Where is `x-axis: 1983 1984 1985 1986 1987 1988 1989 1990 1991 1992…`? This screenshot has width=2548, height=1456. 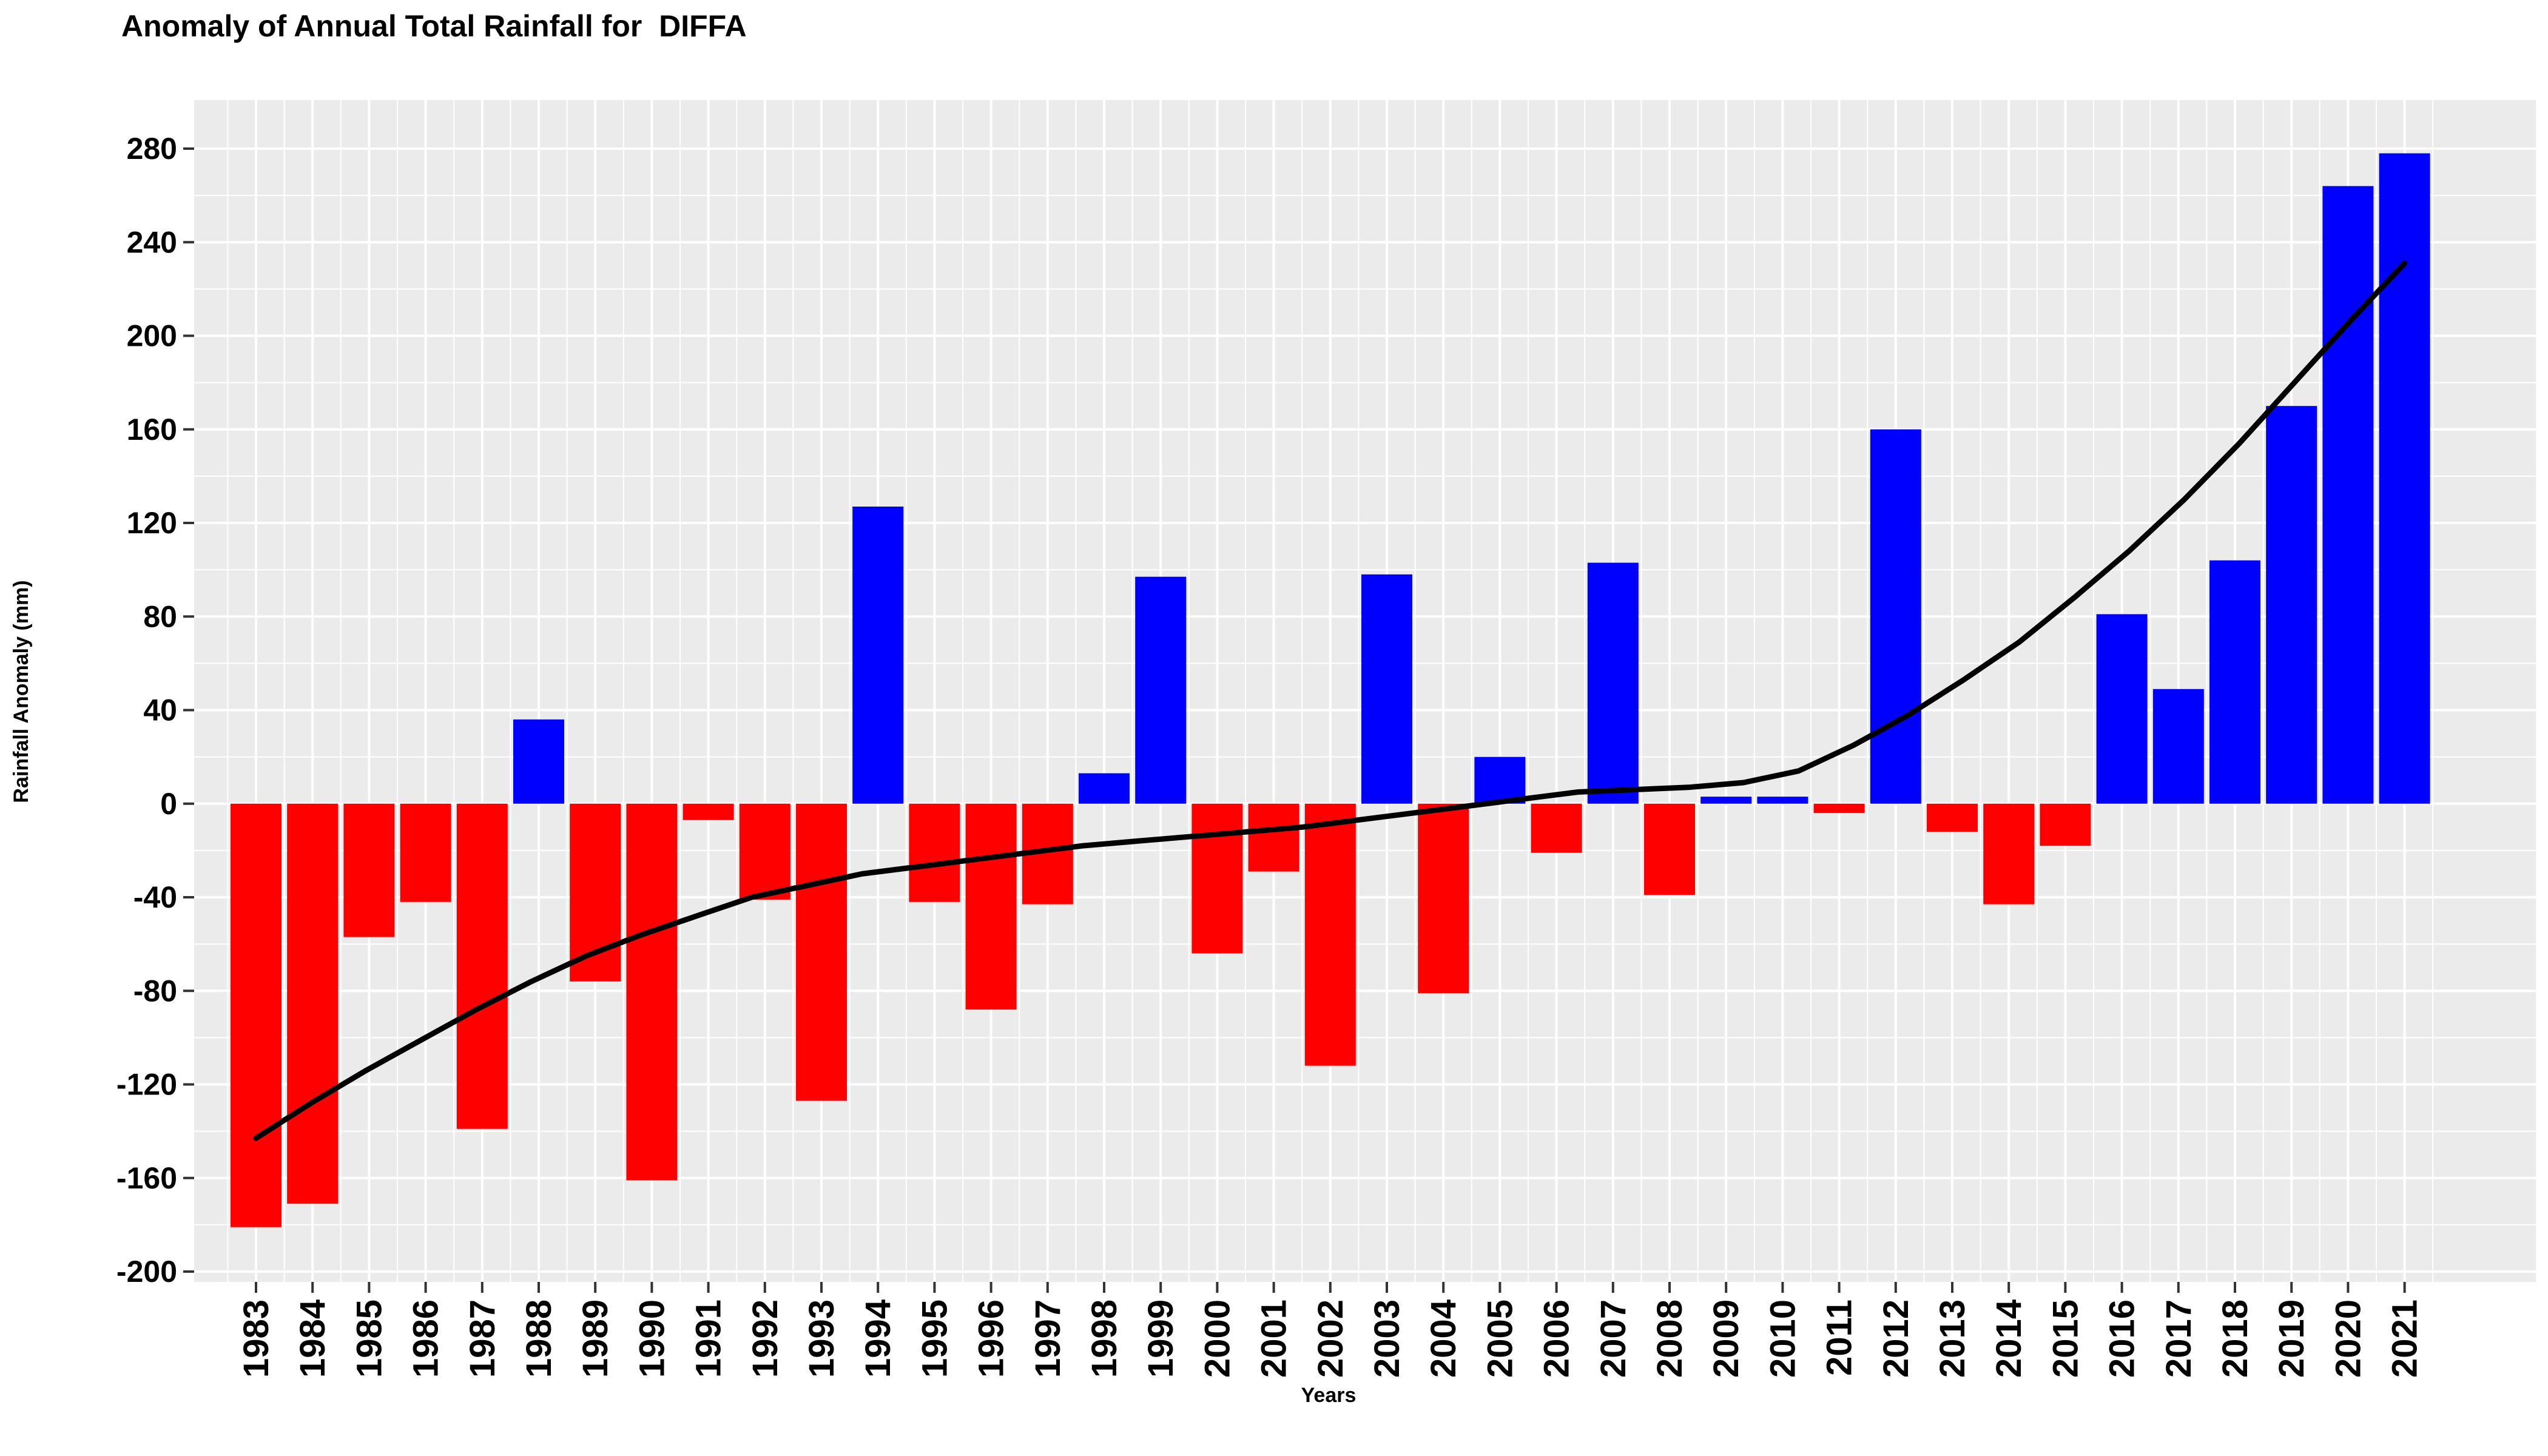 x-axis: 1983 1984 1985 1986 1987 1988 1989 1990 1991 1992… is located at coordinates (1331, 1330).